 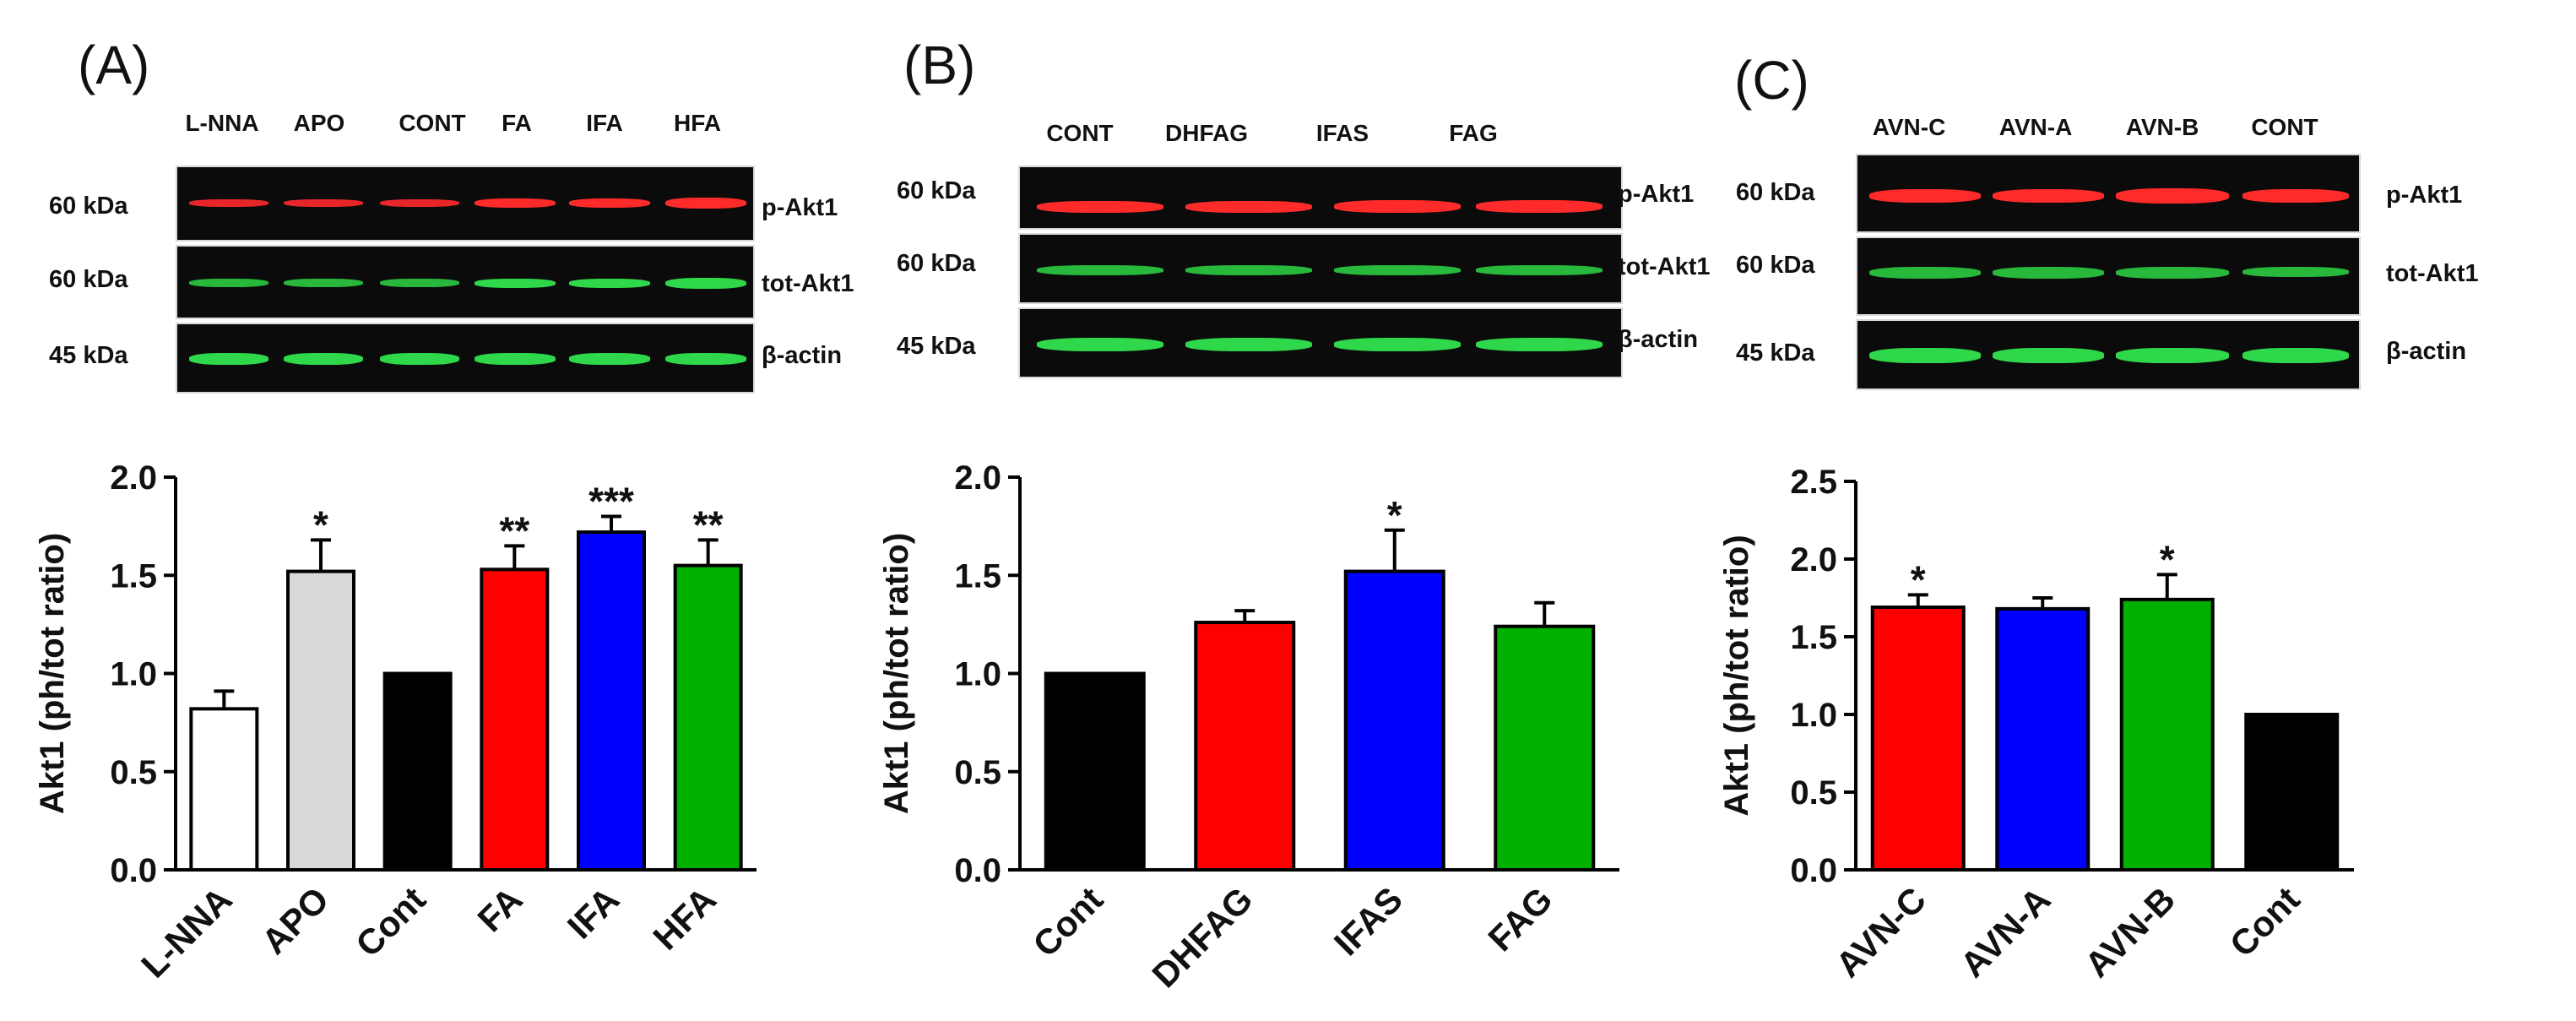 I want to click on lane-label: APO, so click(x=319, y=123).